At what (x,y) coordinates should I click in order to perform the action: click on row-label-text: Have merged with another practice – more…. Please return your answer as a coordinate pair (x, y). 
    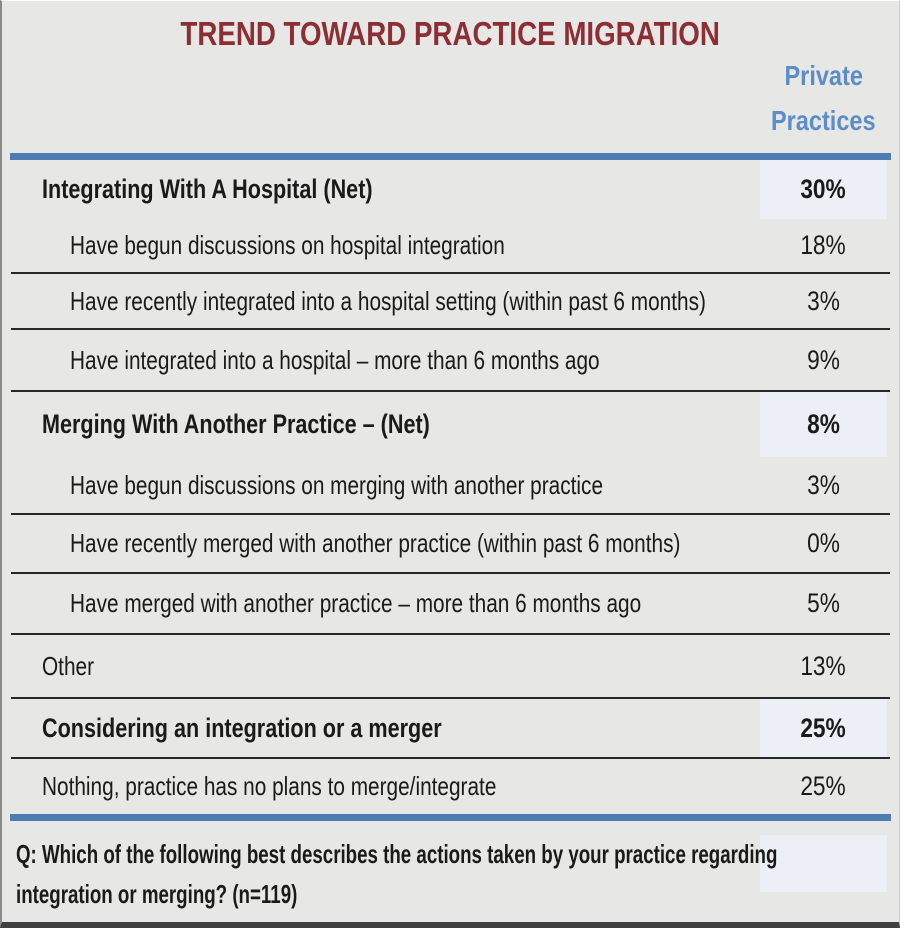
    Looking at the image, I should click on (356, 603).